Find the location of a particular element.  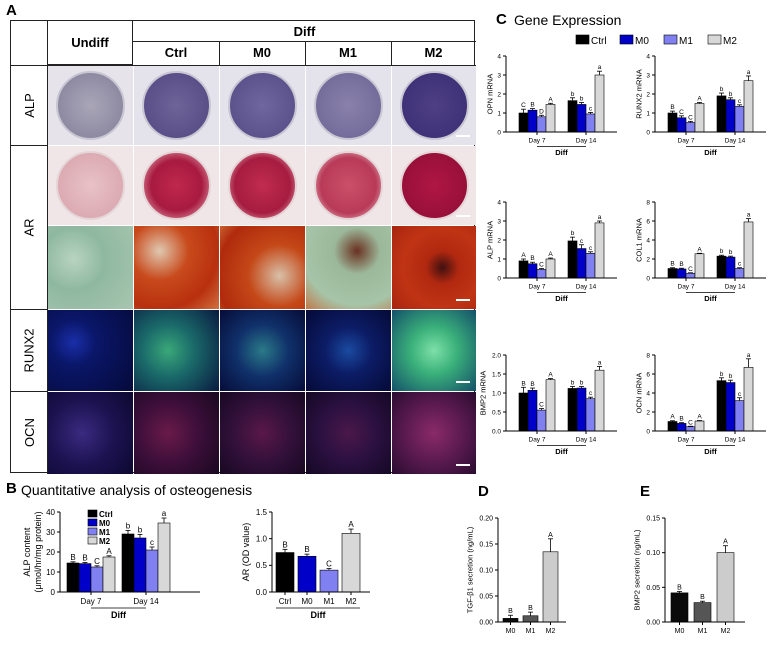

alp_mrna-ctrl-g1-bar is located at coordinates (572, 259).